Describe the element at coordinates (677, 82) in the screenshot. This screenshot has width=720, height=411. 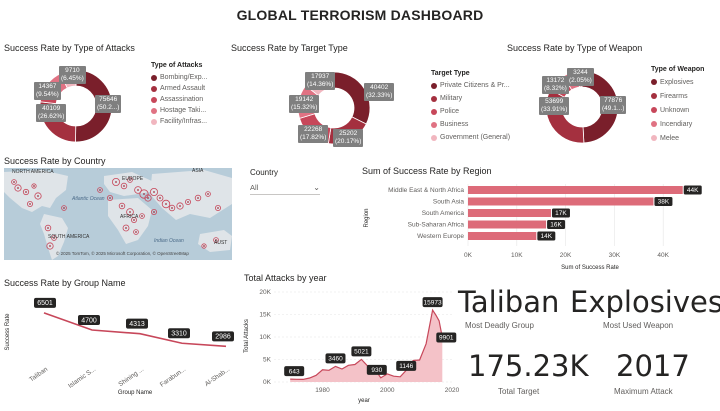
I see `weapon-legend-item: Explosives` at that location.